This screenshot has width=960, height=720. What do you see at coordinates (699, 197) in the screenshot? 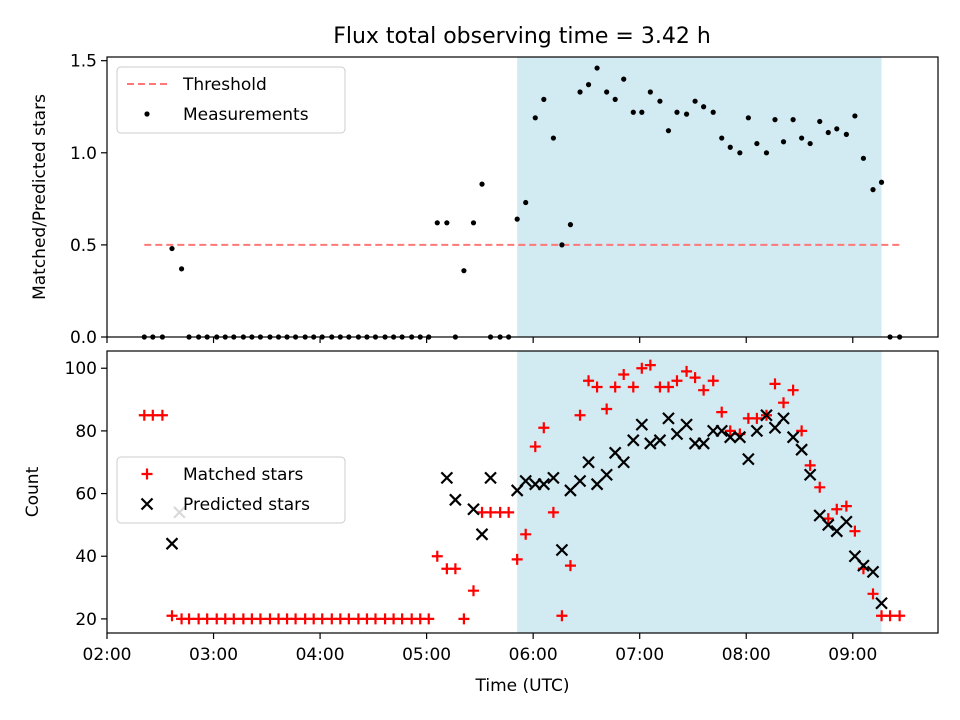
I see `observing-span-top` at bounding box center [699, 197].